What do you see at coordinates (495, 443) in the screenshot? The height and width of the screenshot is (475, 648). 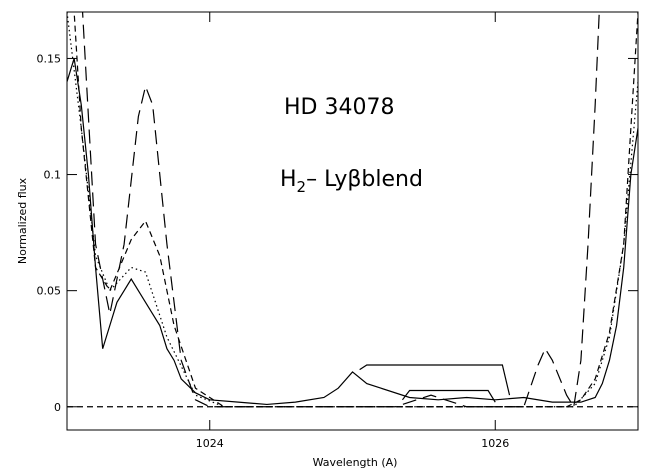 I see `x-tick-label: 1026` at bounding box center [495, 443].